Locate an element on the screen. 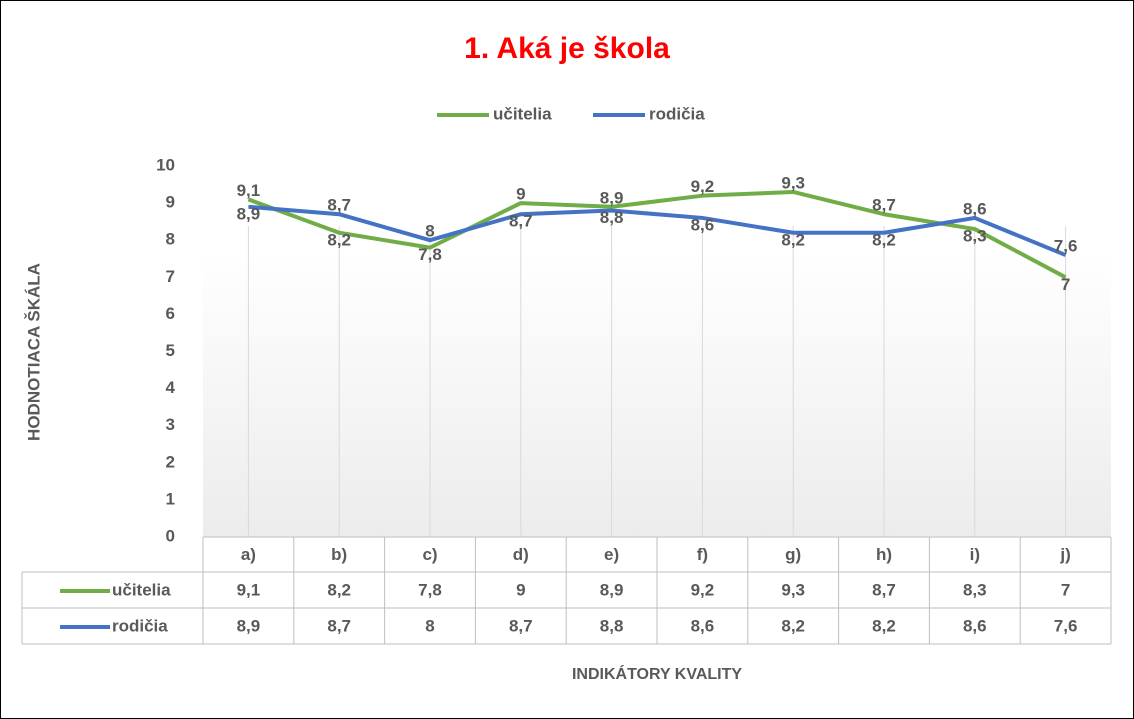  table-row-label: učitelia is located at coordinates (141, 589).